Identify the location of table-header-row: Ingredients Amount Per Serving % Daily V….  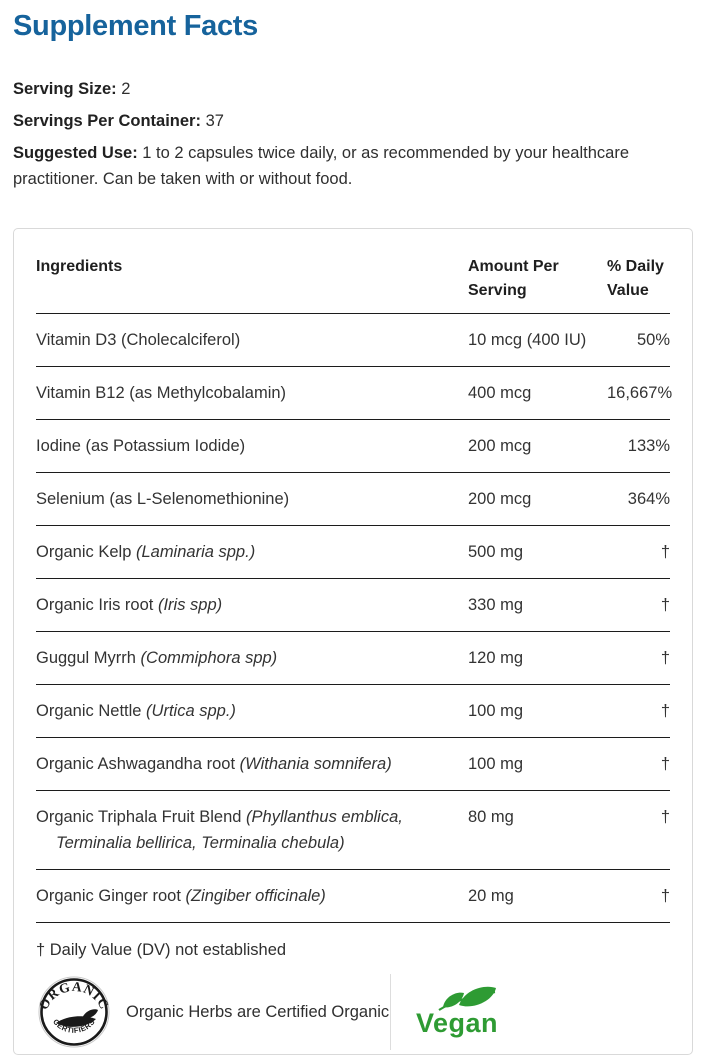
(353, 272).